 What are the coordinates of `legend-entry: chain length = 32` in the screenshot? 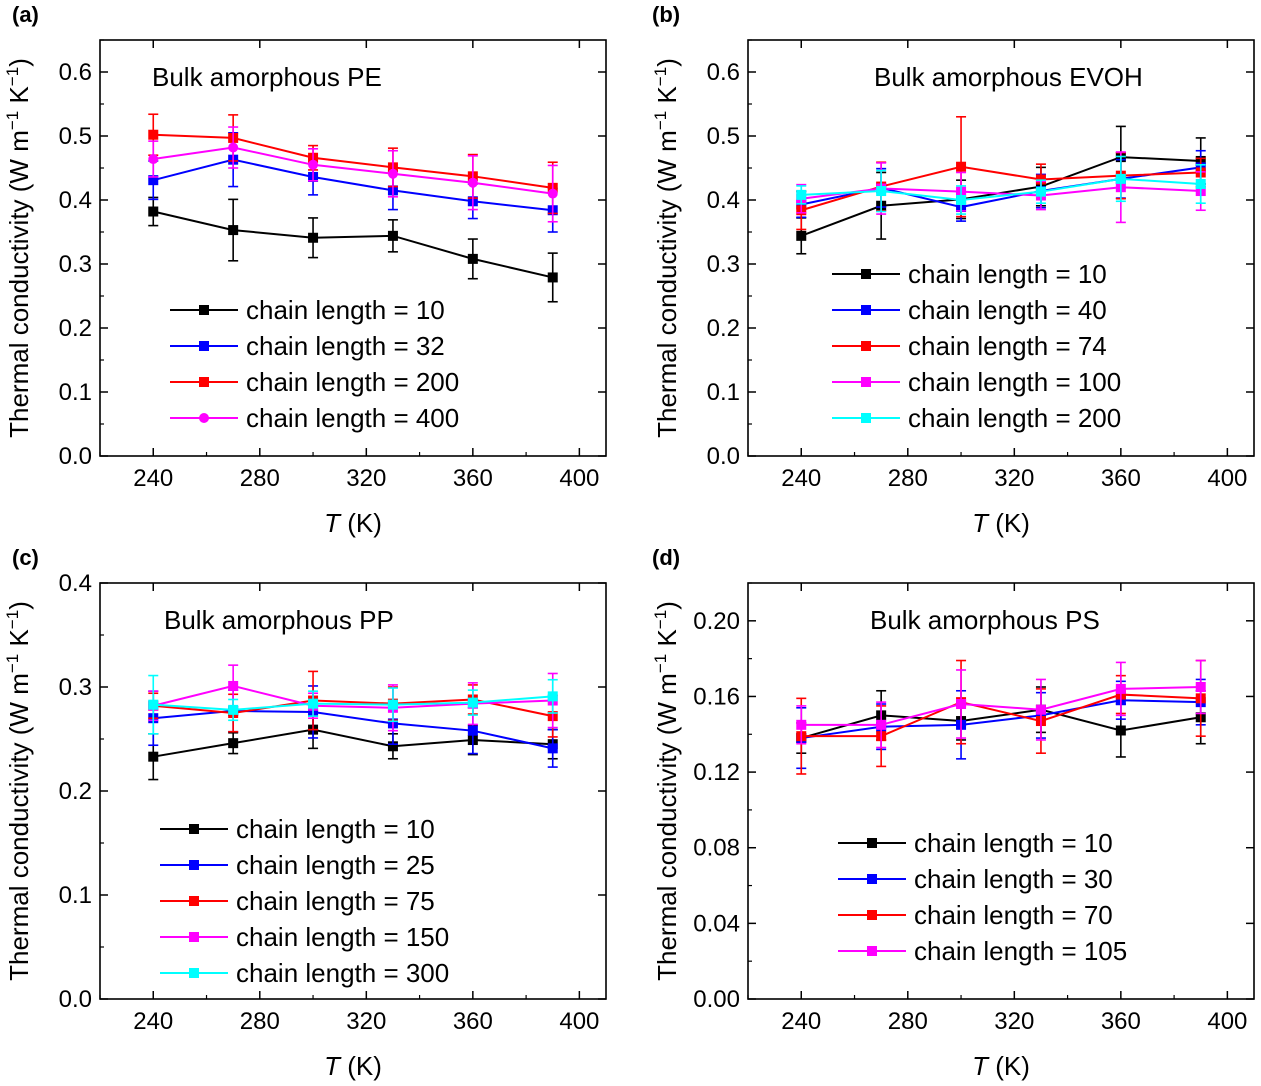 It's located at (307, 346).